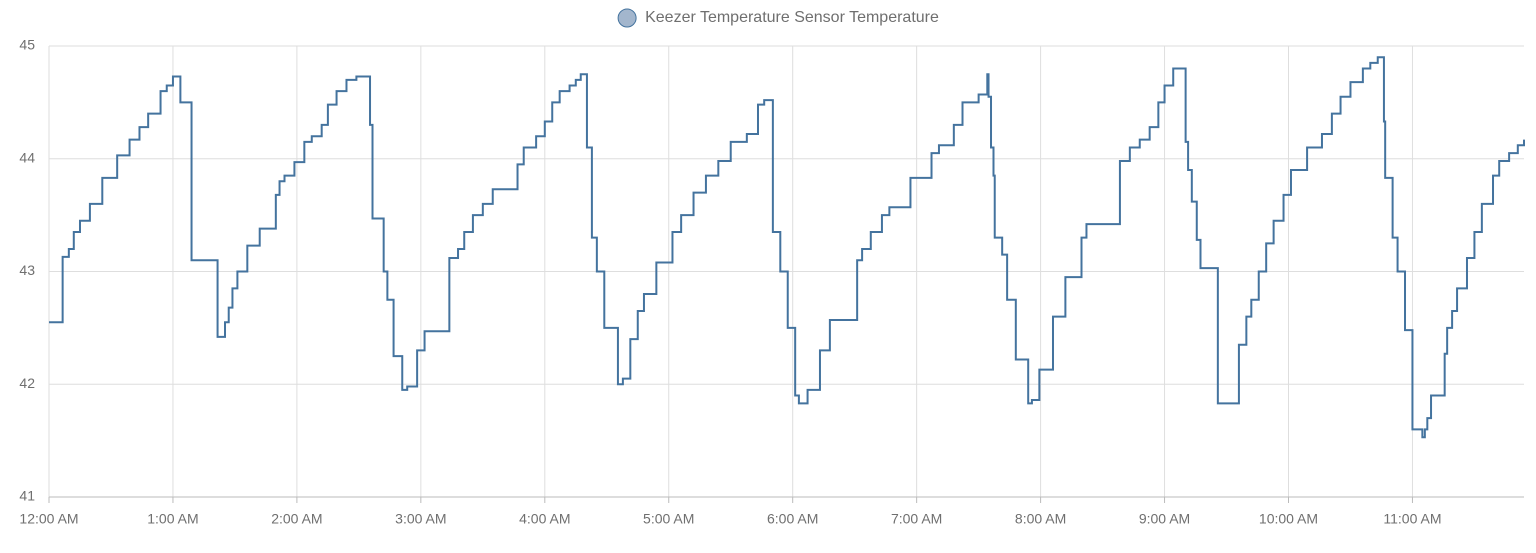 Image resolution: width=1536 pixels, height=553 pixels. I want to click on legend: Keezer Temperature Sensor Temperature, so click(778, 18).